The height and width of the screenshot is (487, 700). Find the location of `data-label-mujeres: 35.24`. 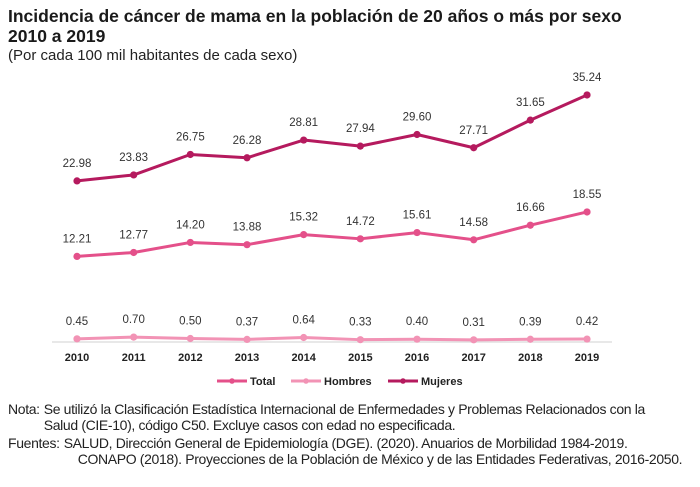

data-label-mujeres: 35.24 is located at coordinates (587, 78).